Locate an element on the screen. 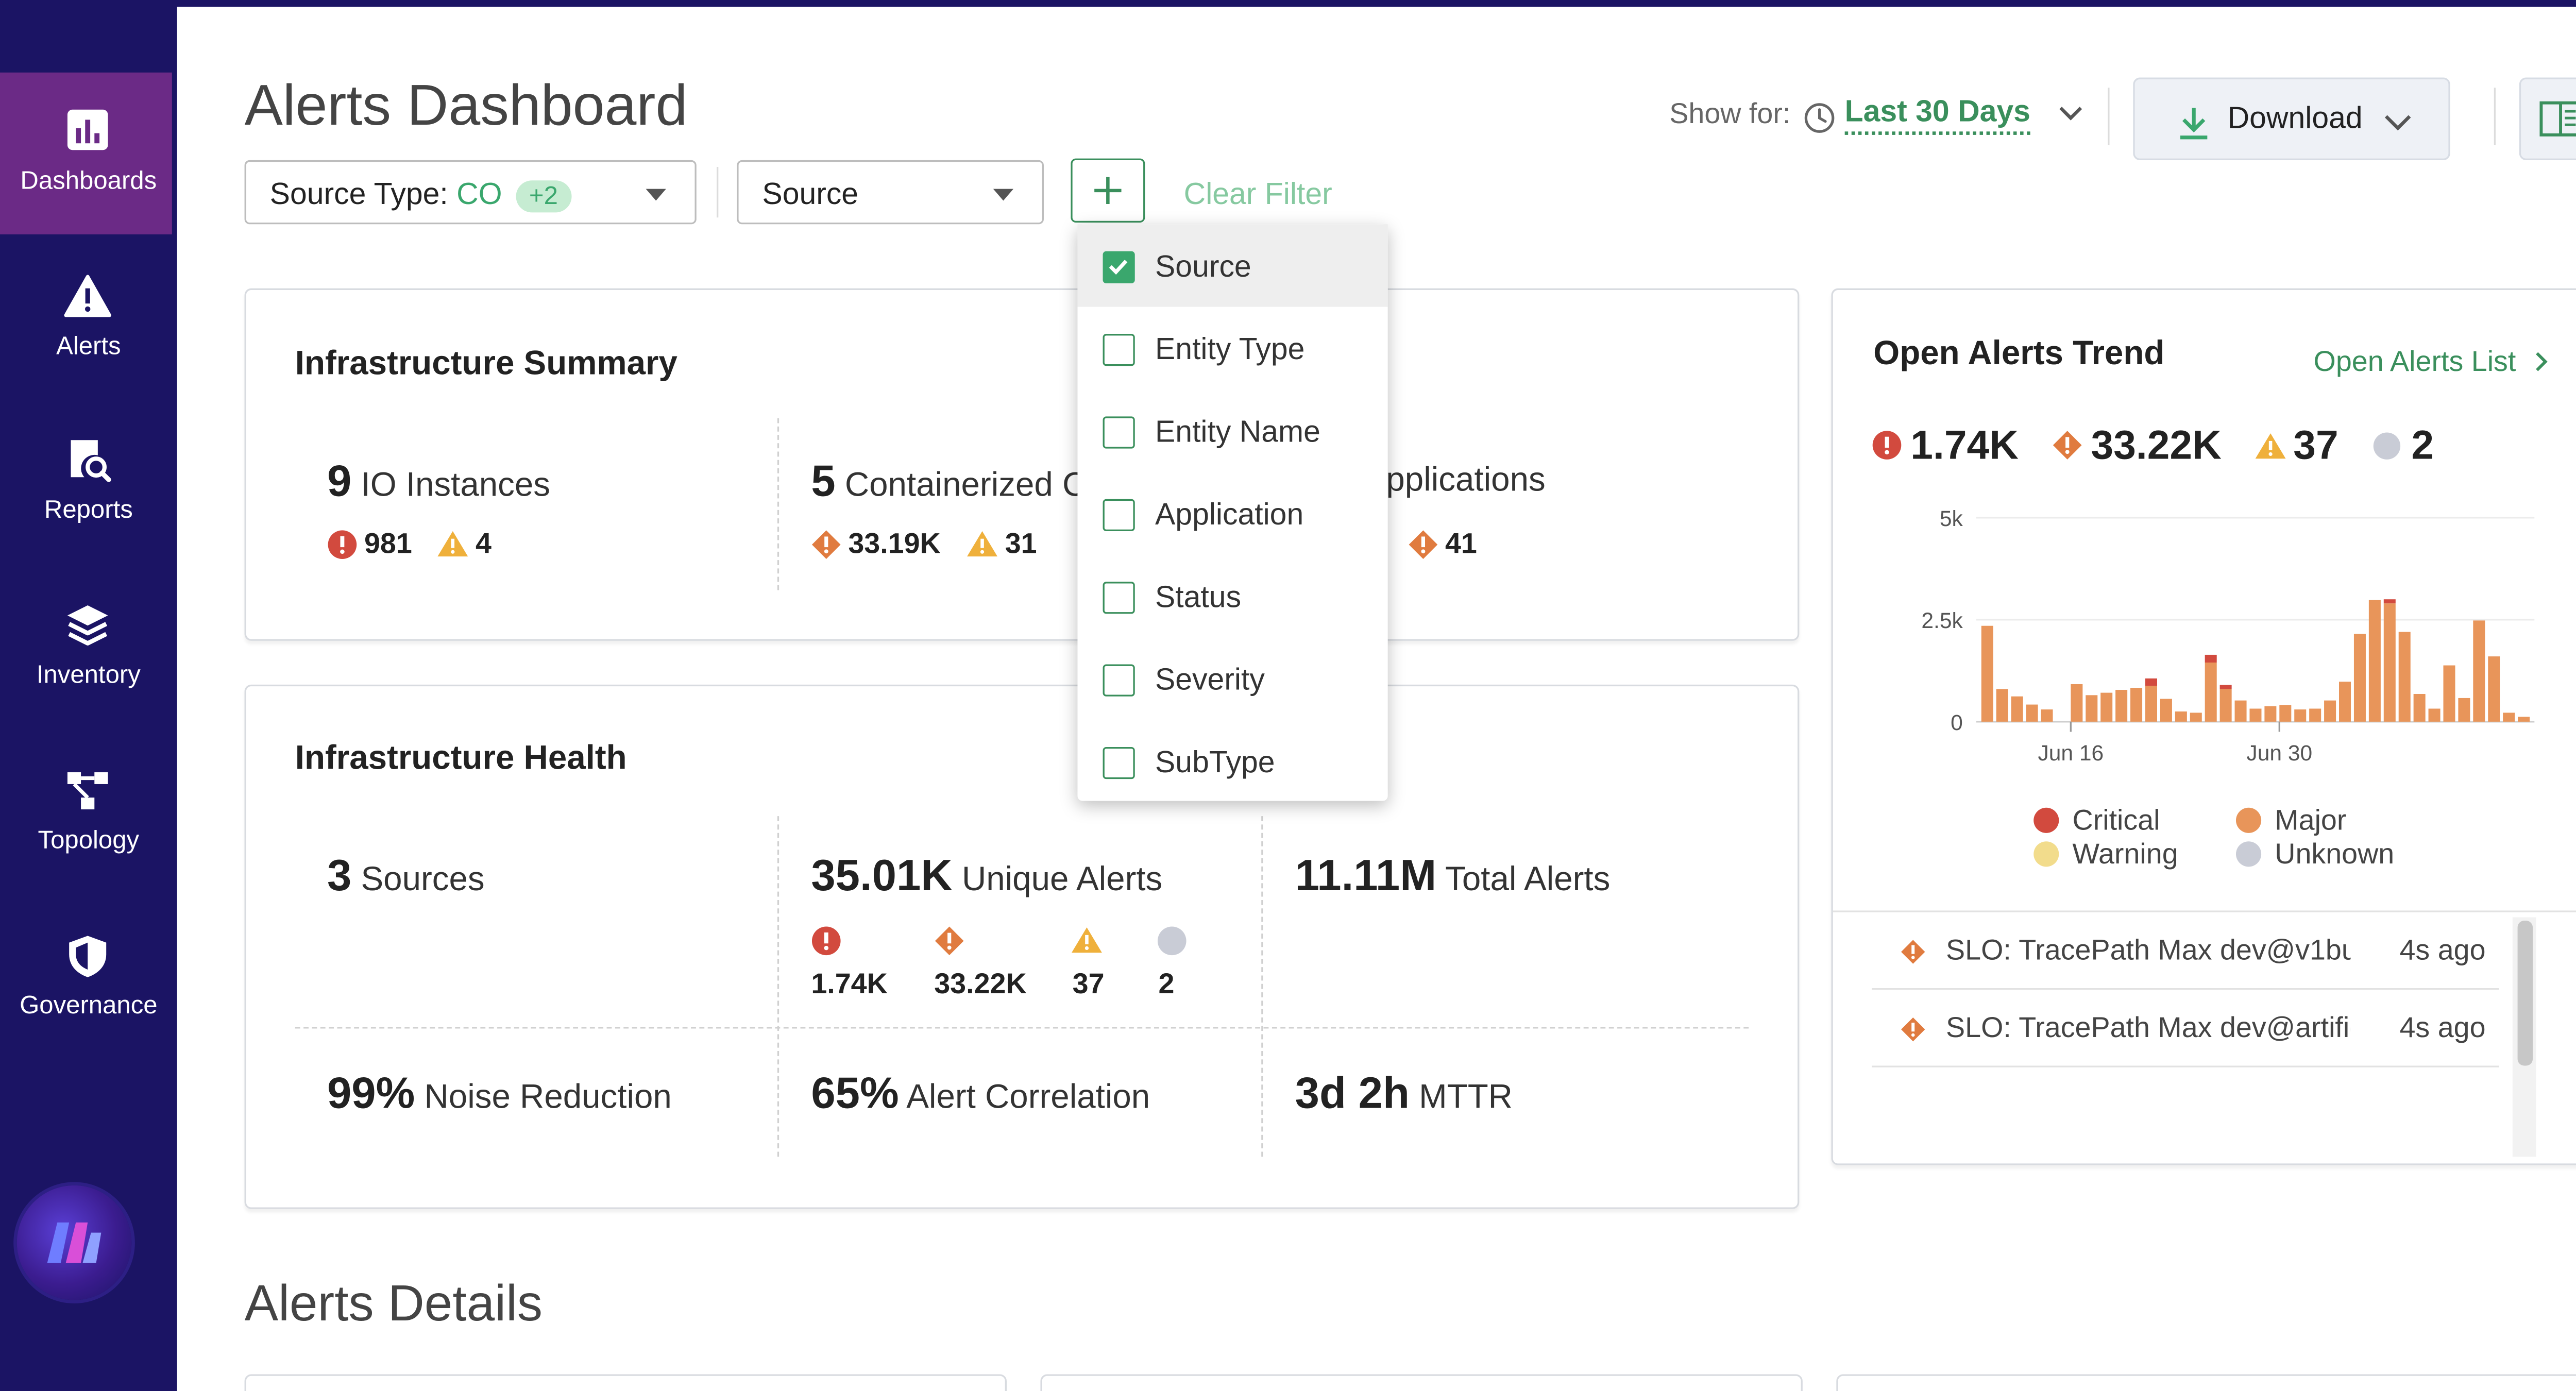  dropdown-option-subtype: SubType is located at coordinates (1232, 761).